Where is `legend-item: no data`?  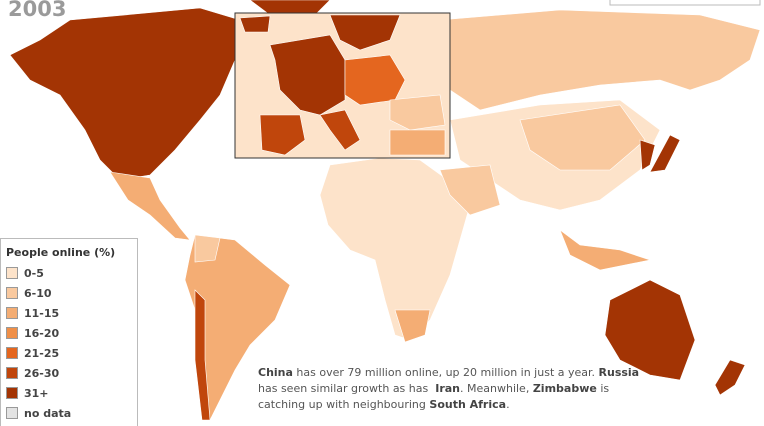 legend-item: no data is located at coordinates (38, 413).